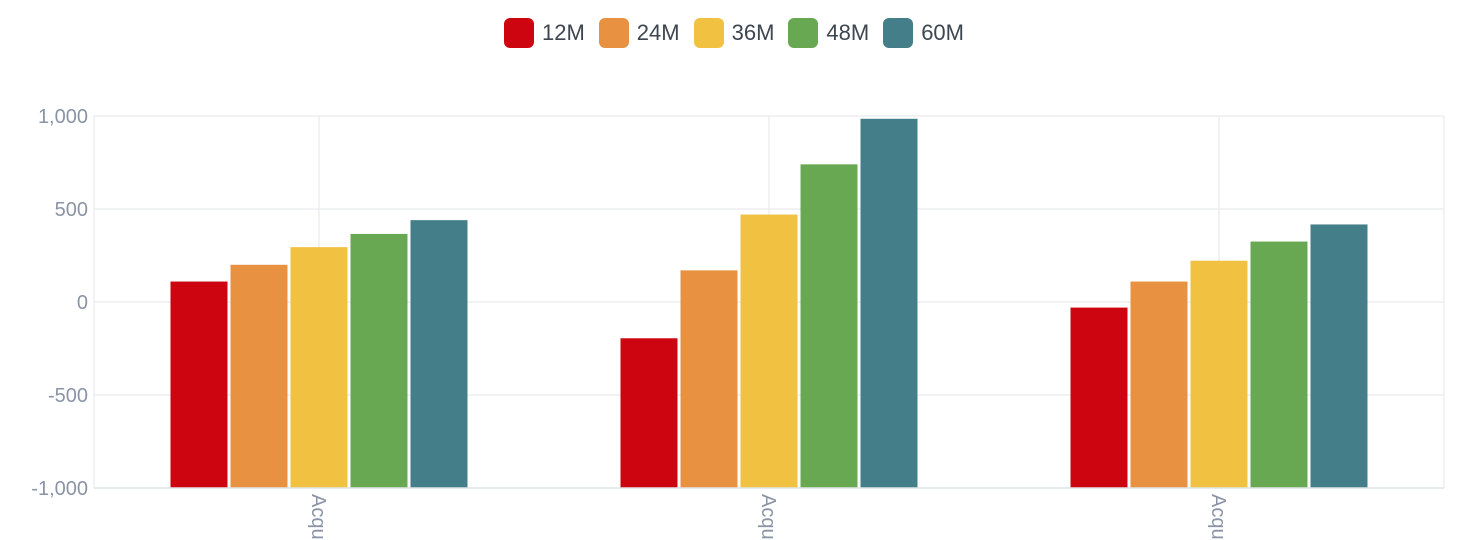 The width and height of the screenshot is (1468, 540). What do you see at coordinates (68, 396) in the screenshot?
I see `y-tick-label: -500` at bounding box center [68, 396].